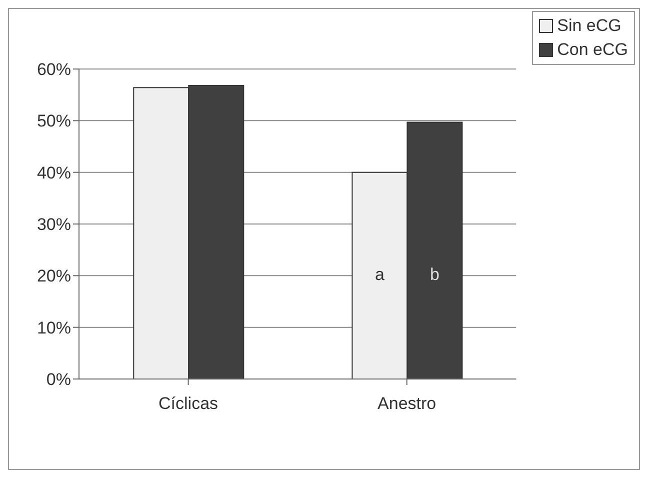 The image size is (654, 479). Describe the element at coordinates (53, 276) in the screenshot. I see `y-tick-label: 20%` at that location.